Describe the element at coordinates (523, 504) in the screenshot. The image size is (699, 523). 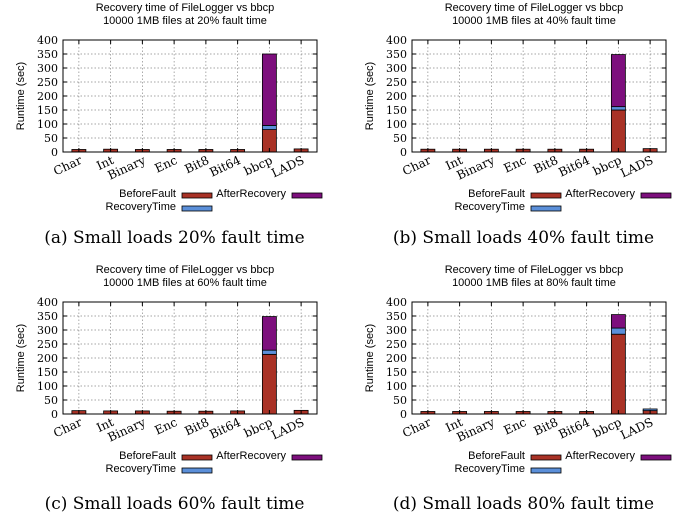
I see `caption-d: (d) Small loads 80% fault time` at that location.